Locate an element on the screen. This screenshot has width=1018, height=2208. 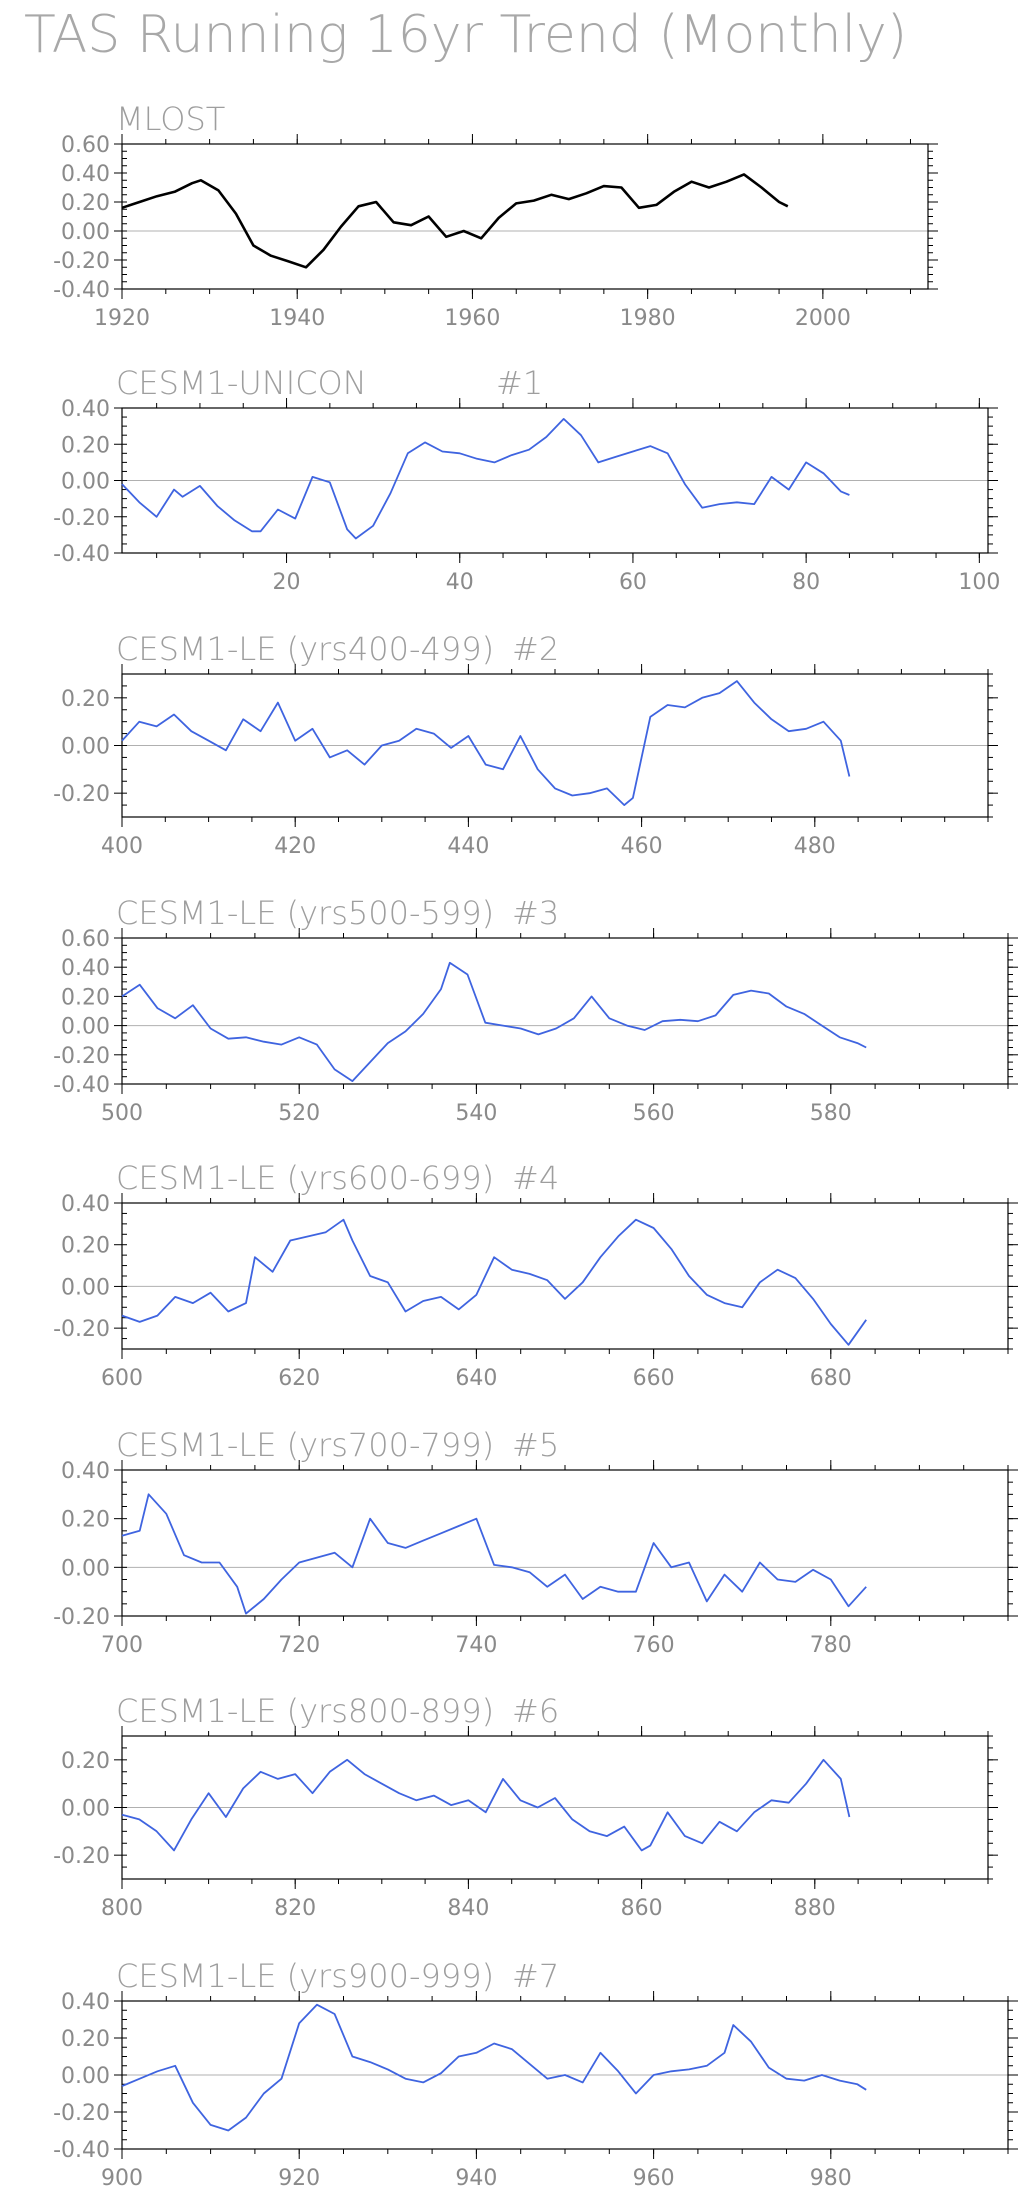
panel-title: CESM1-LE (yrs900-999) is located at coordinates (305, 1976).